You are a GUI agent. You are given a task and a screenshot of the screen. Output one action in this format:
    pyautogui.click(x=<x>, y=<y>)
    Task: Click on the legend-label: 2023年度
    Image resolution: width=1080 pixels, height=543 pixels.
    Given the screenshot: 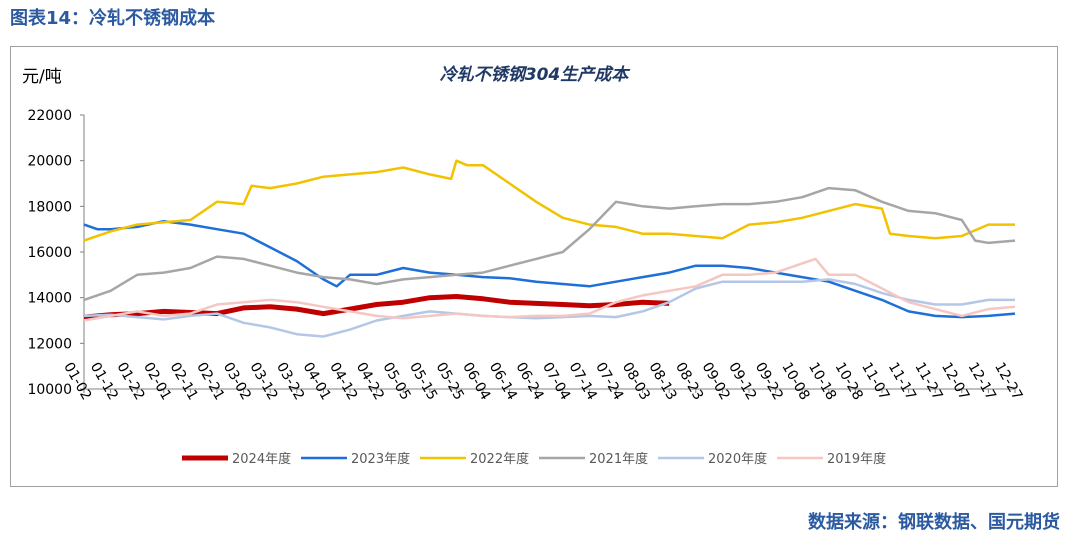 What is the action you would take?
    pyautogui.click(x=380, y=459)
    